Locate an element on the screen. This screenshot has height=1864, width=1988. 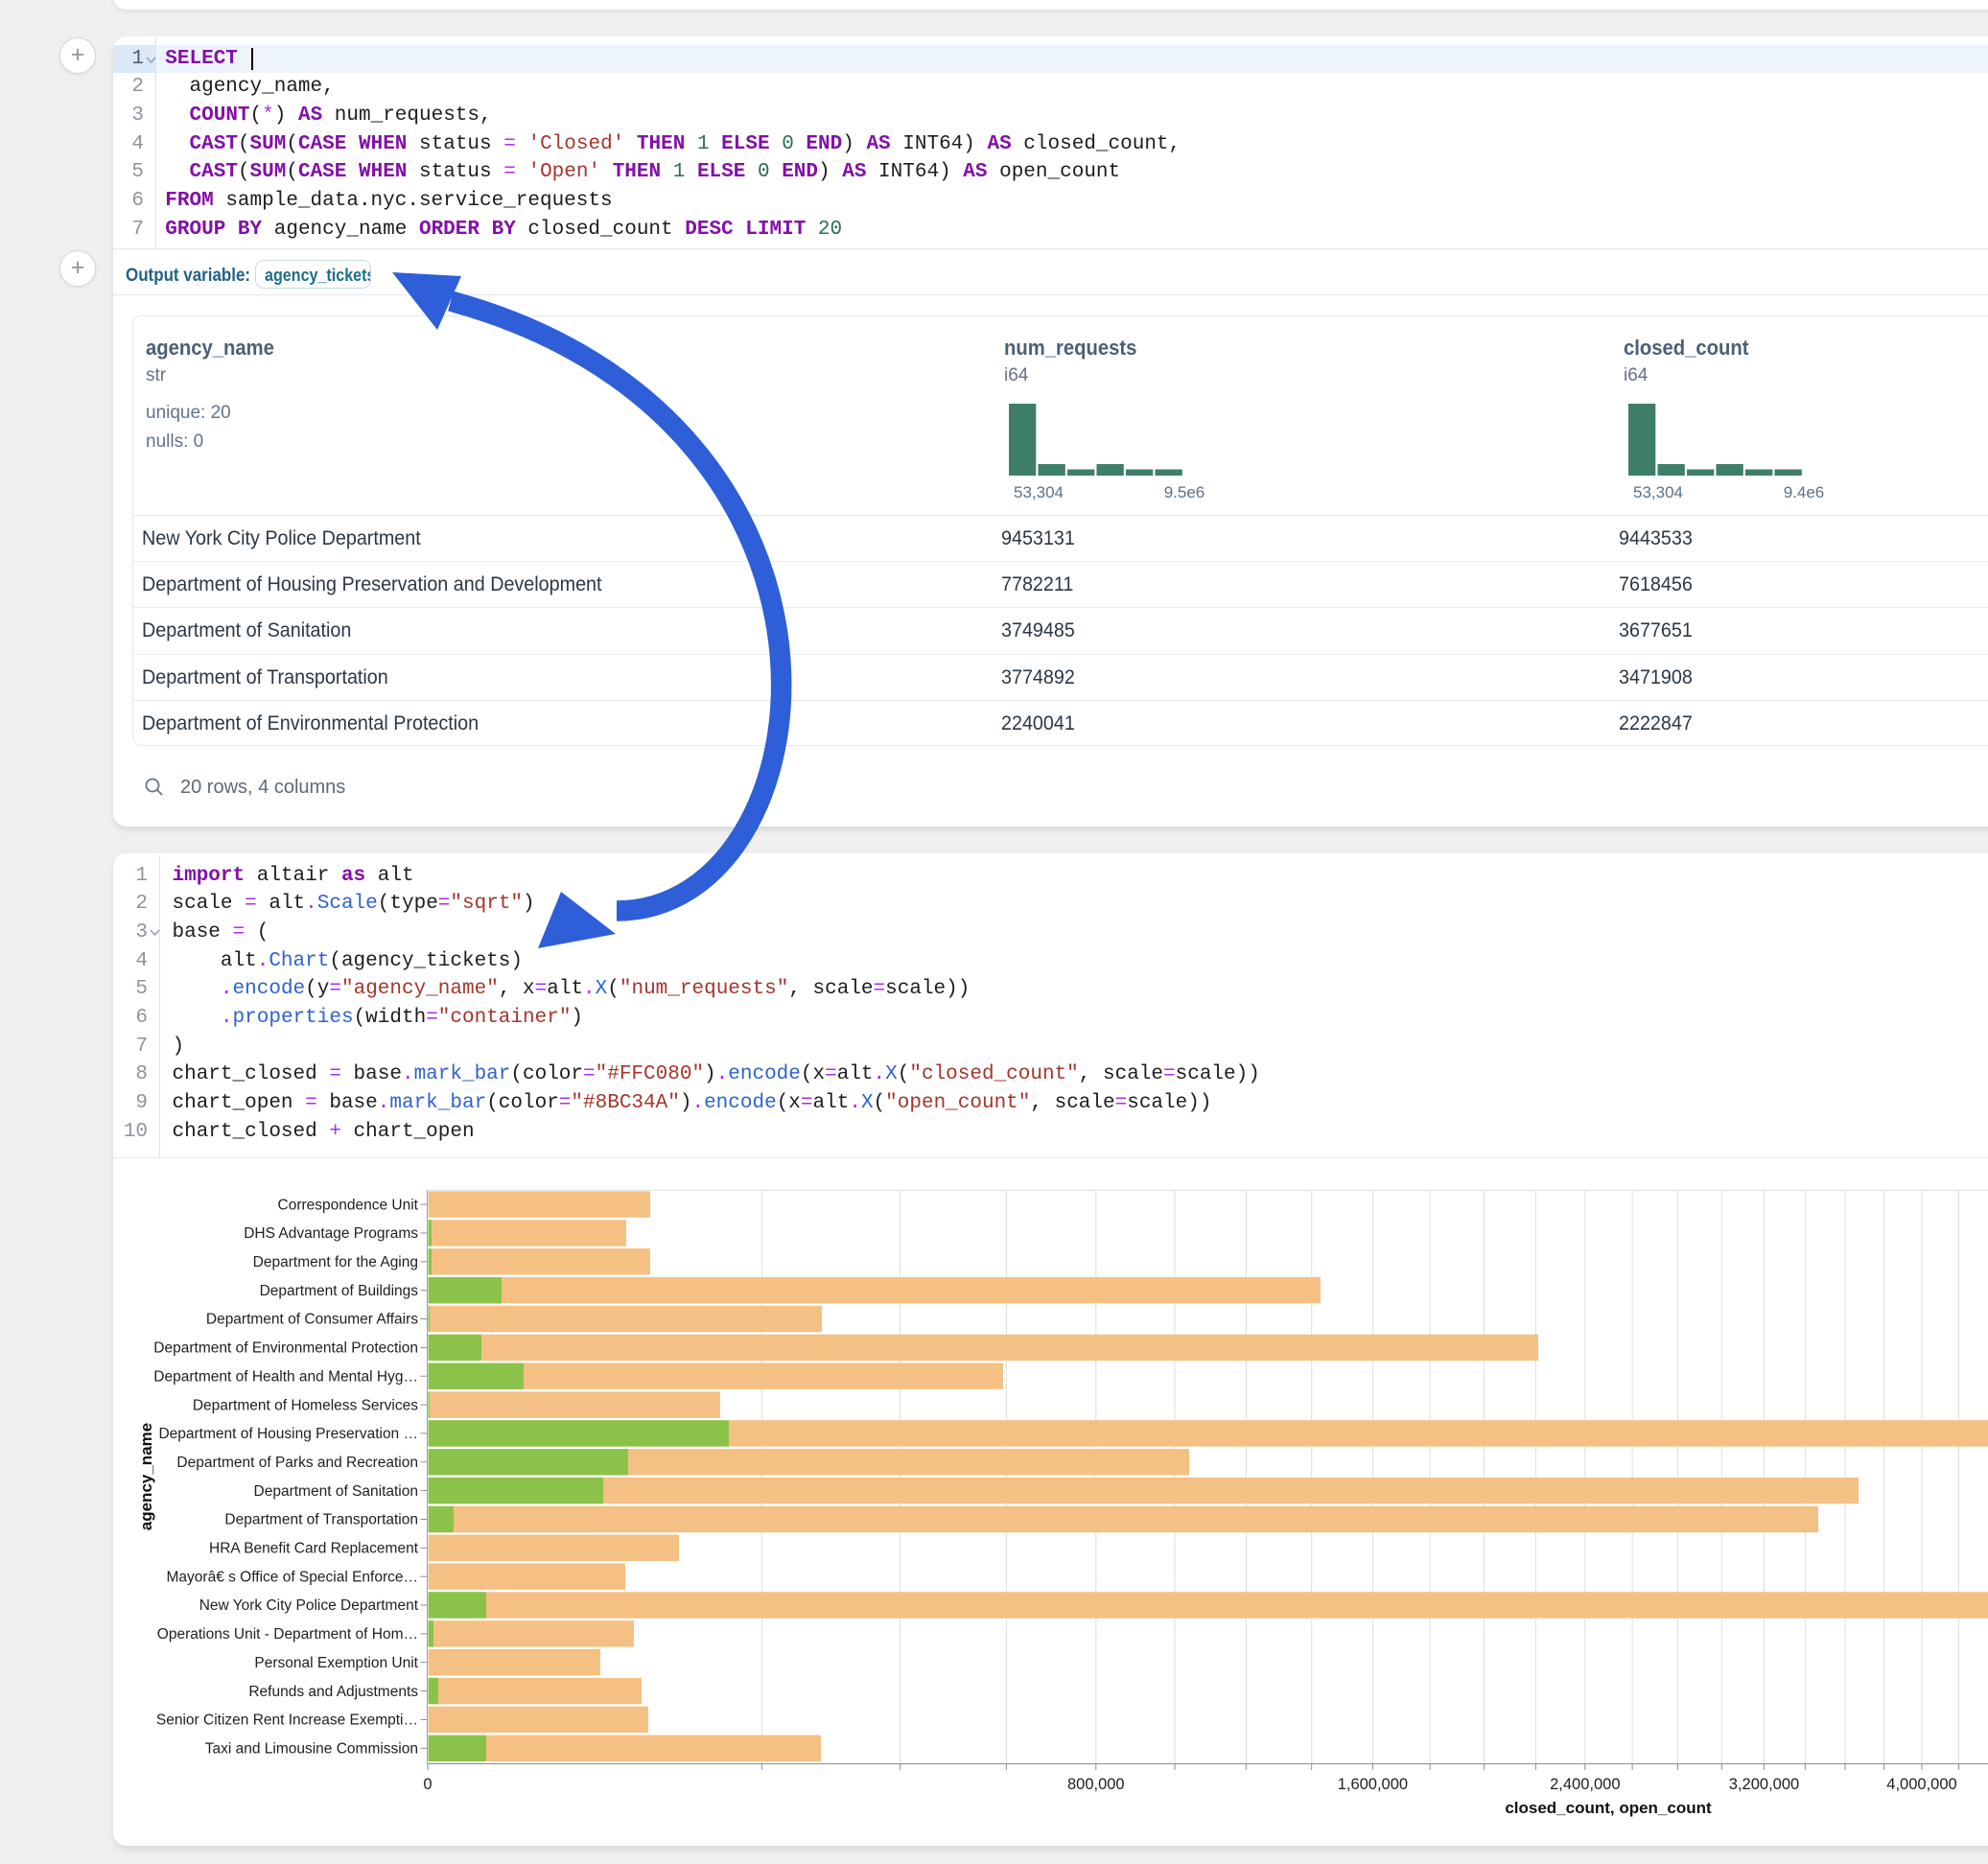
svg-text: 0 is located at coordinates (428, 1784).